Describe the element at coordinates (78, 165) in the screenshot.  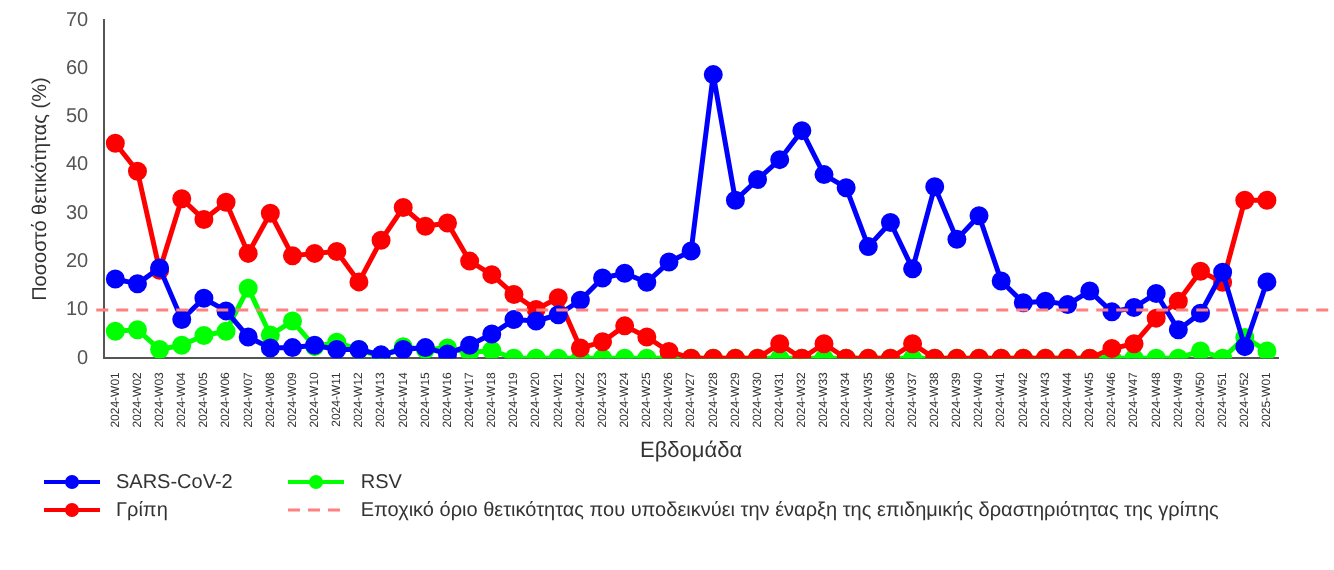
I see `y-tick-label: 40` at that location.